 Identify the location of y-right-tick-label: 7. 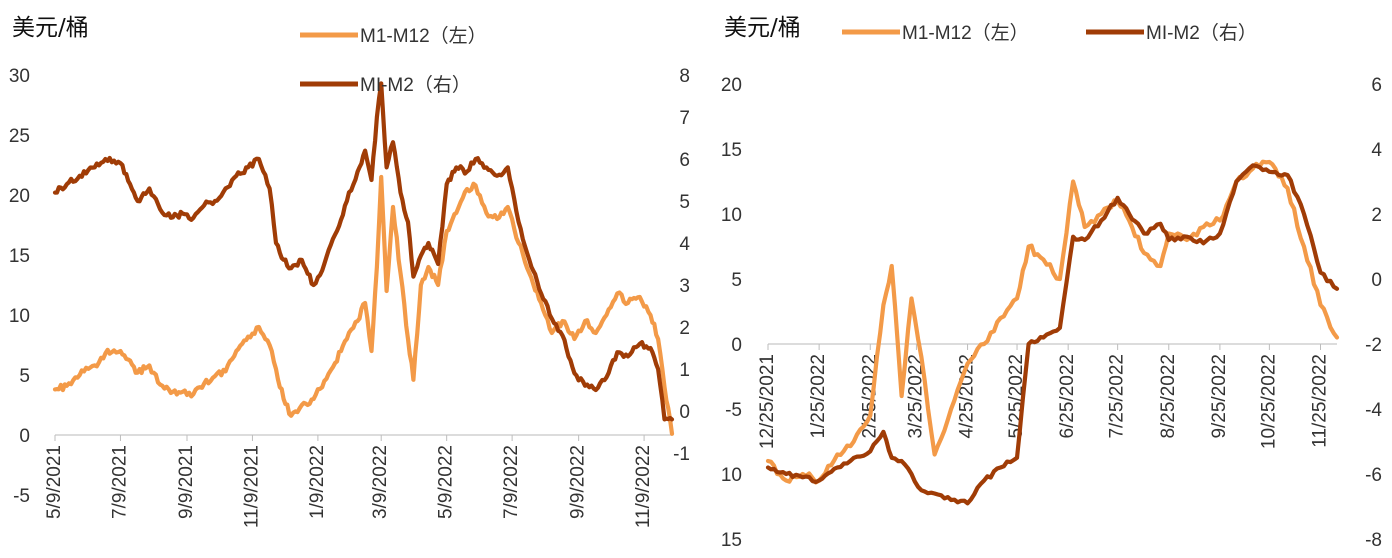
(684, 118).